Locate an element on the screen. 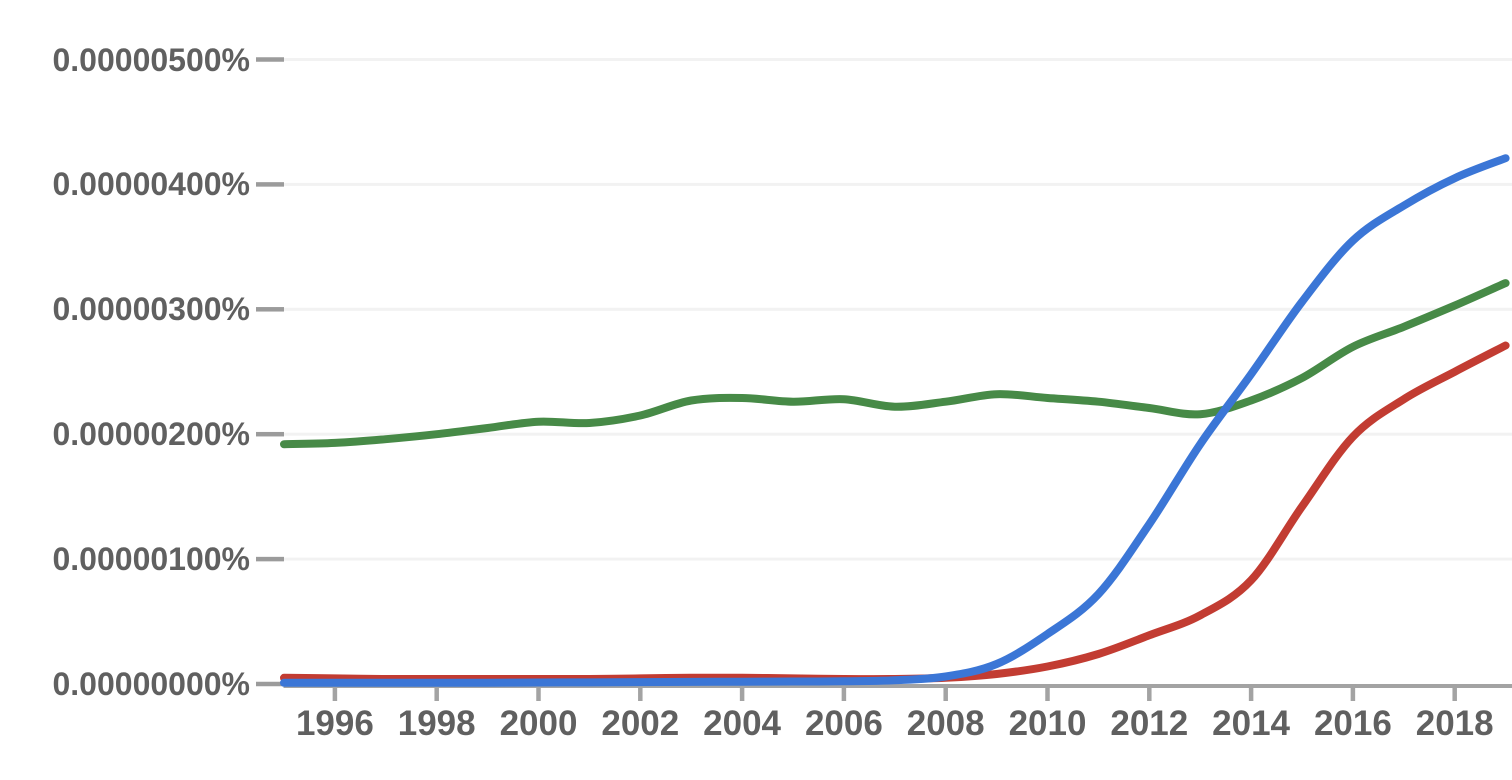 The height and width of the screenshot is (780, 1512). x-axis-tick-label: 1998 is located at coordinates (436, 723).